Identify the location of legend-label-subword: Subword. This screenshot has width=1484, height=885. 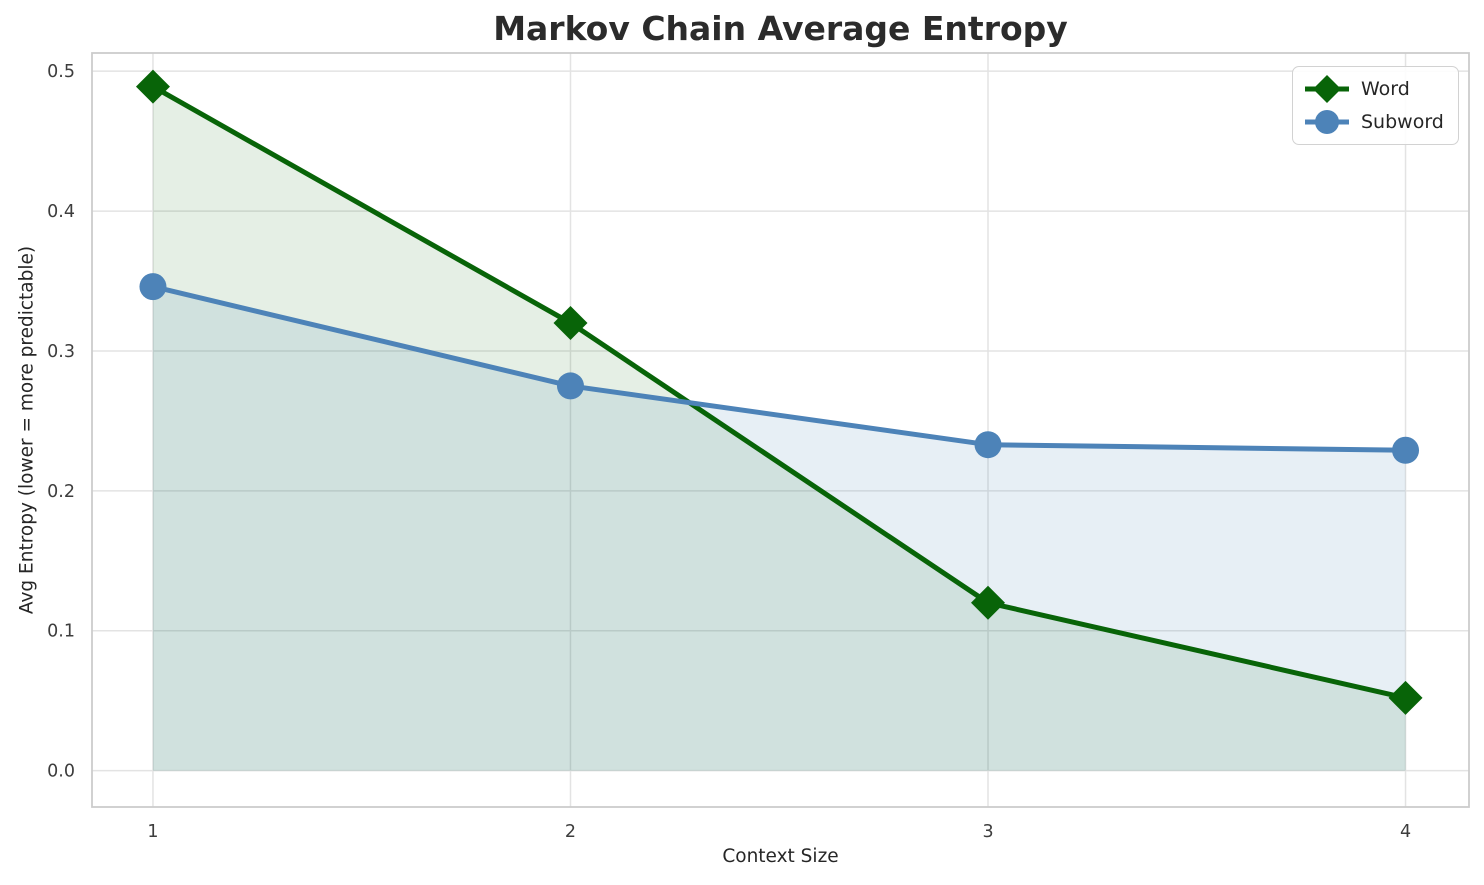
(1402, 122).